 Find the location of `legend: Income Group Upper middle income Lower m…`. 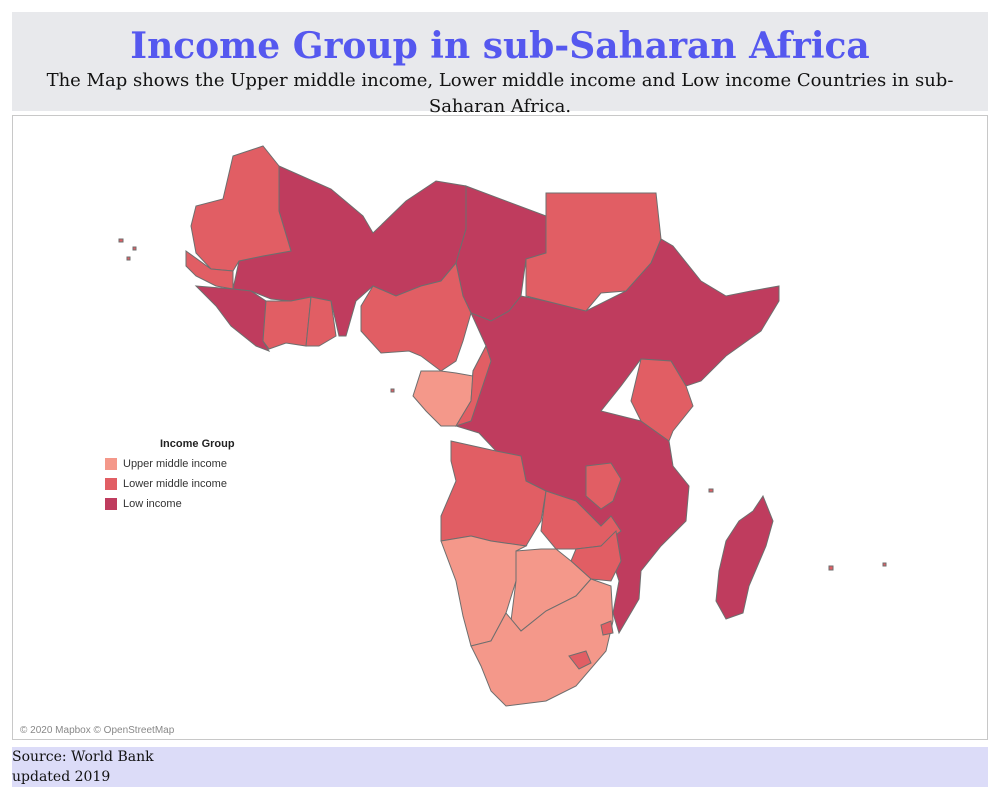

legend: Income Group Upper middle income Lower m… is located at coordinates (170, 476).